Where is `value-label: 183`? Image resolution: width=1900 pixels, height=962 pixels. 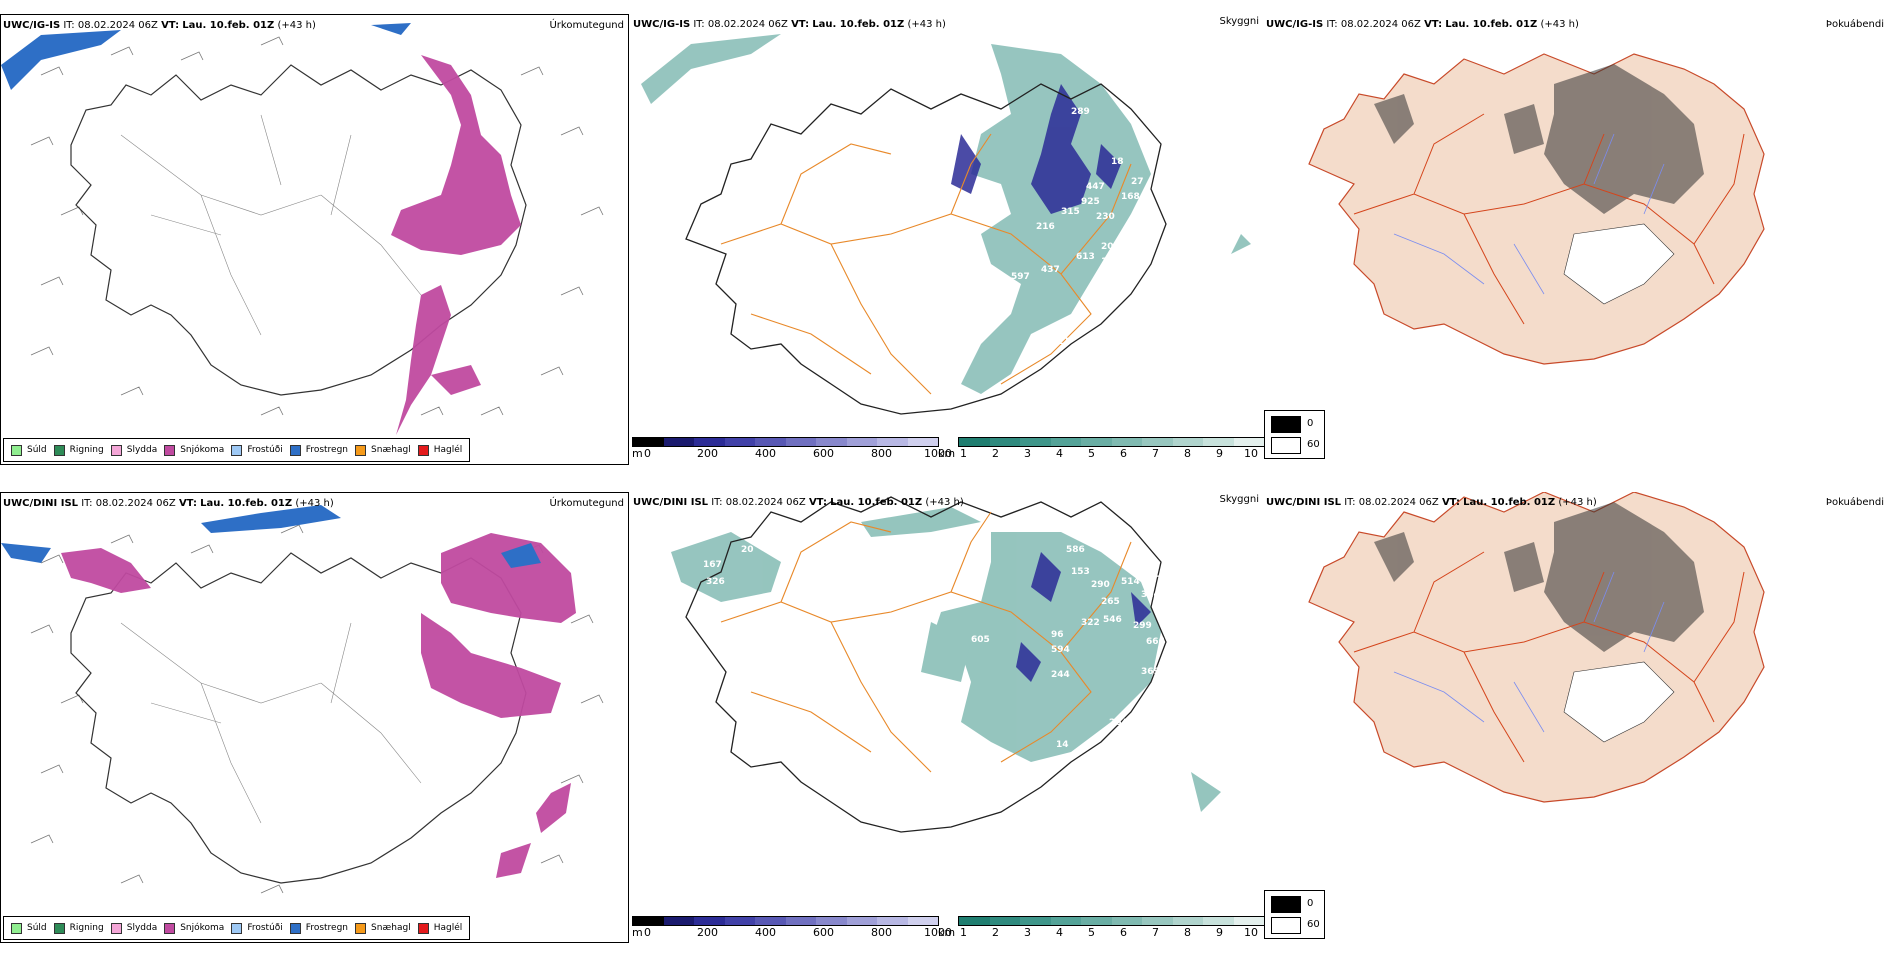 value-label: 183 is located at coordinates (960, 257).